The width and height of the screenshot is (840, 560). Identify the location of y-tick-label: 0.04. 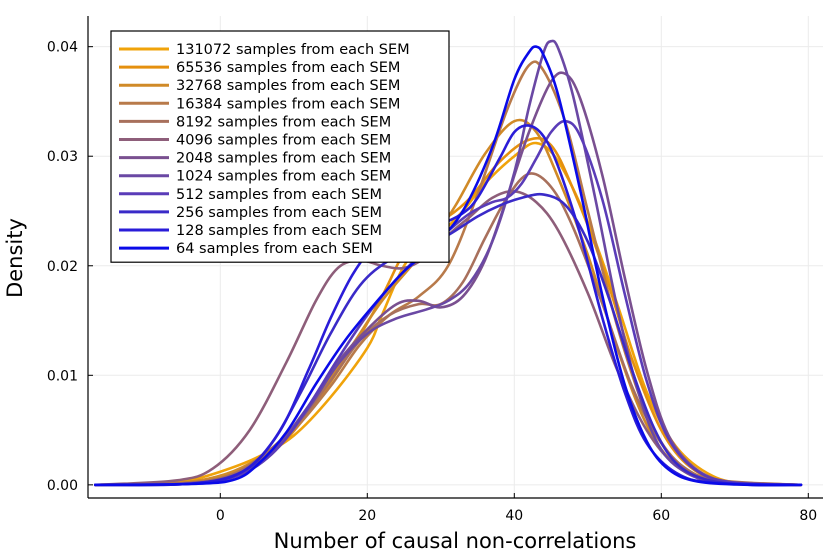
(62, 48).